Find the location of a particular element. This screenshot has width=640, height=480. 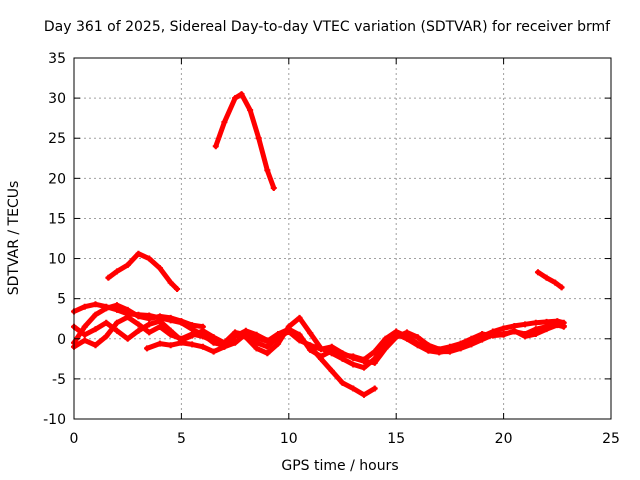

y-tick-label: 35 is located at coordinates (57, 59).